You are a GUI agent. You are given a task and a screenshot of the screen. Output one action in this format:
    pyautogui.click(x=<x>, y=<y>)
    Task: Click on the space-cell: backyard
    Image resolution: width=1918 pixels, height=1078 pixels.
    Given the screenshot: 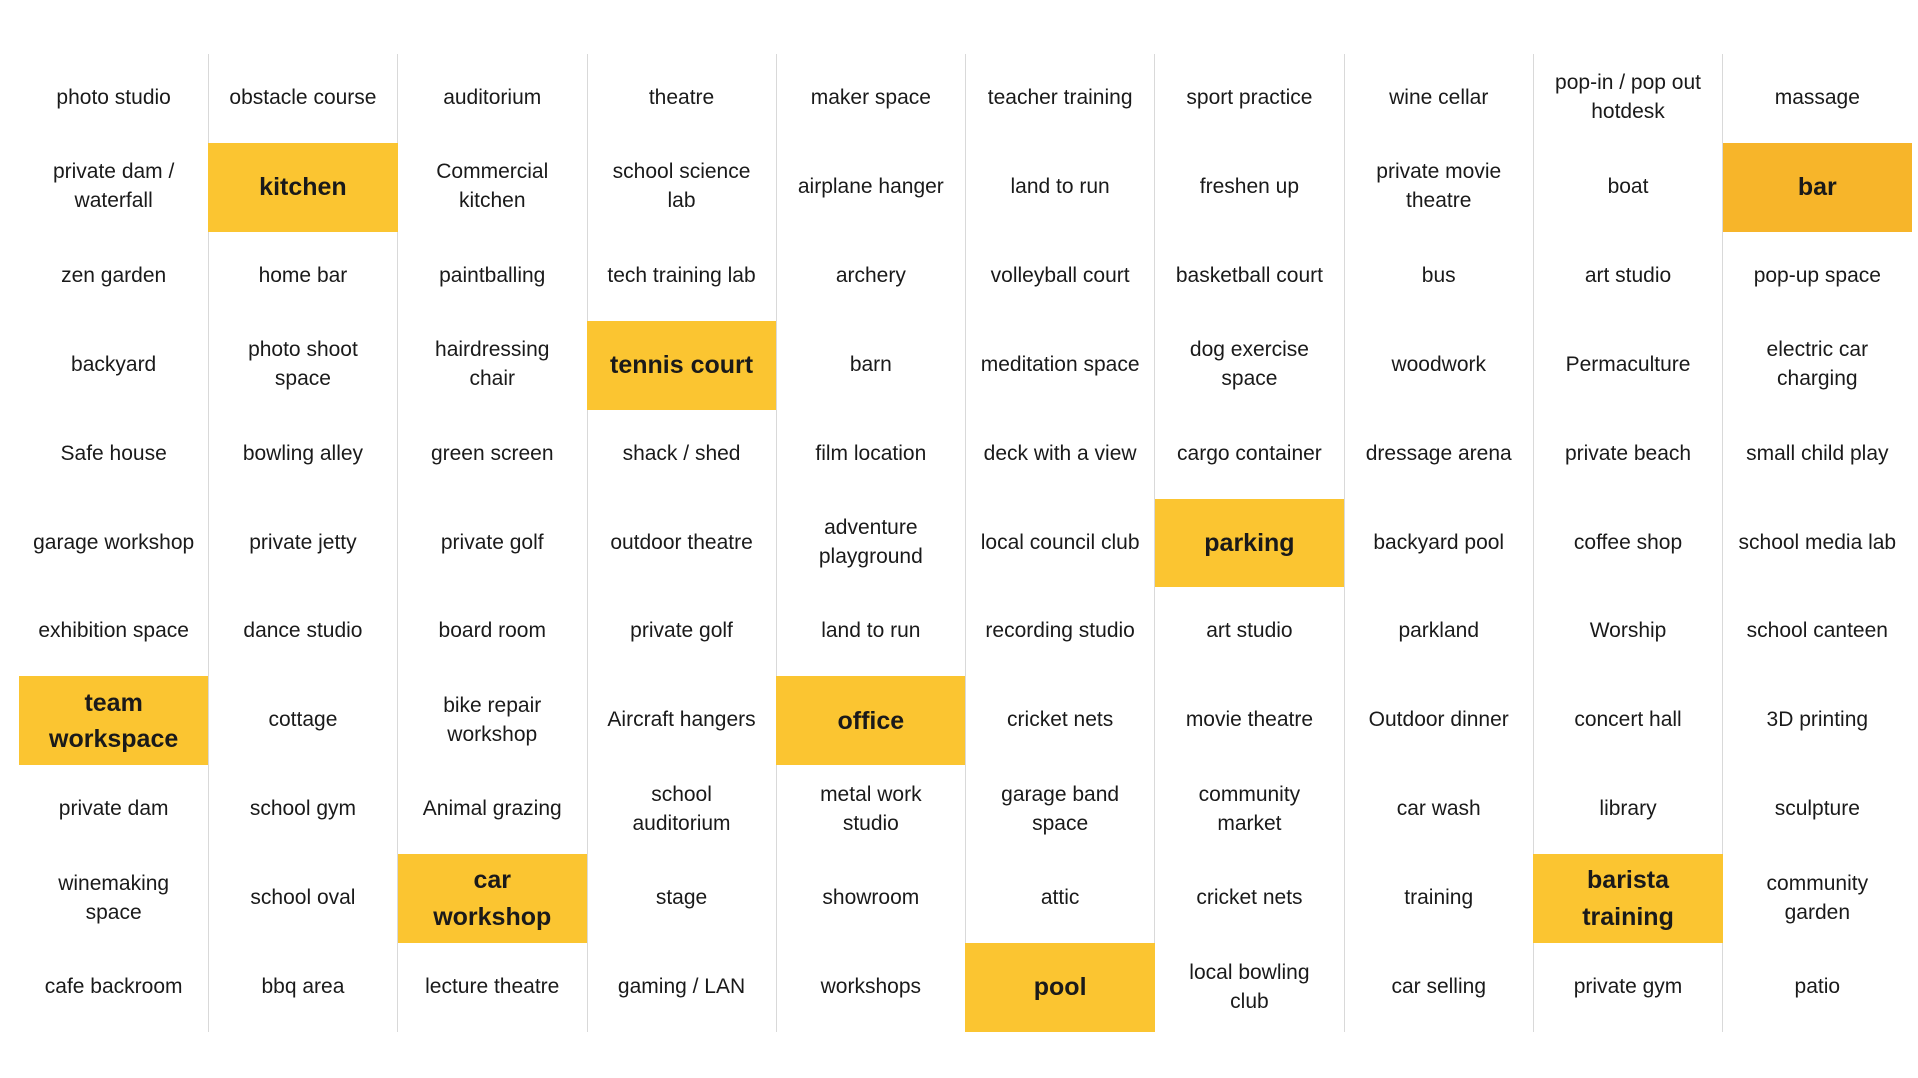 What is the action you would take?
    pyautogui.click(x=114, y=364)
    